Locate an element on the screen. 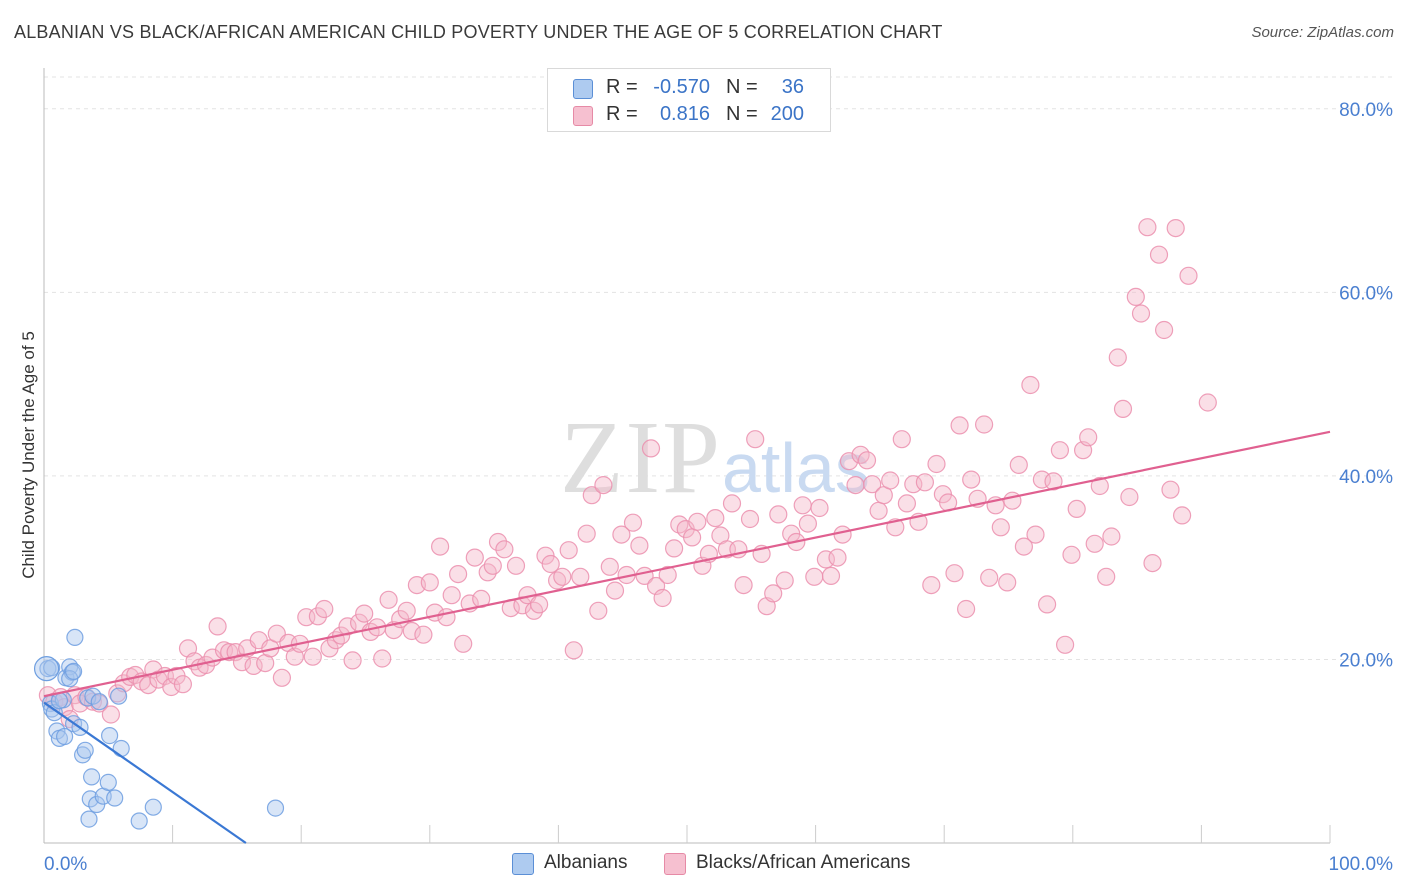  r-label: R = is located at coordinates (622, 87).